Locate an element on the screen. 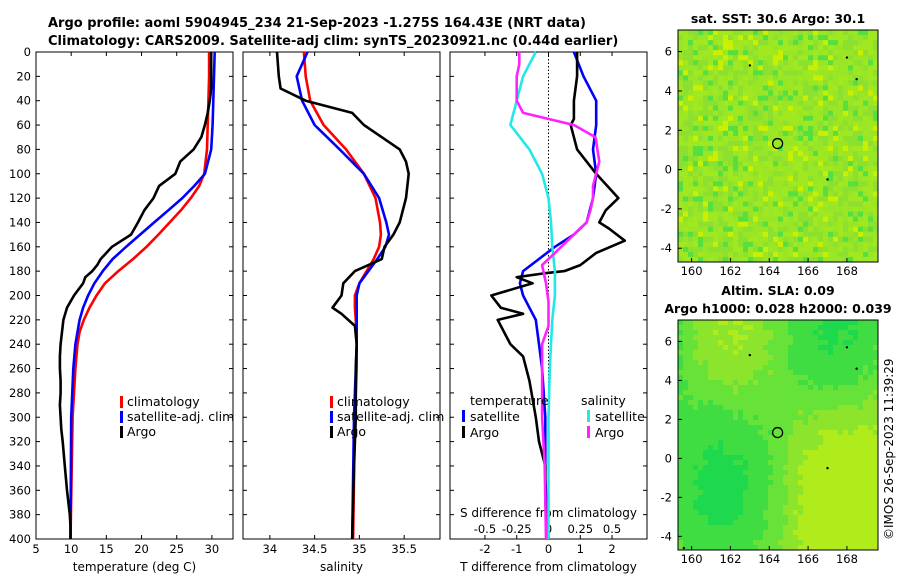  salinity-series-satellite-adj-clim is located at coordinates (343, 295).